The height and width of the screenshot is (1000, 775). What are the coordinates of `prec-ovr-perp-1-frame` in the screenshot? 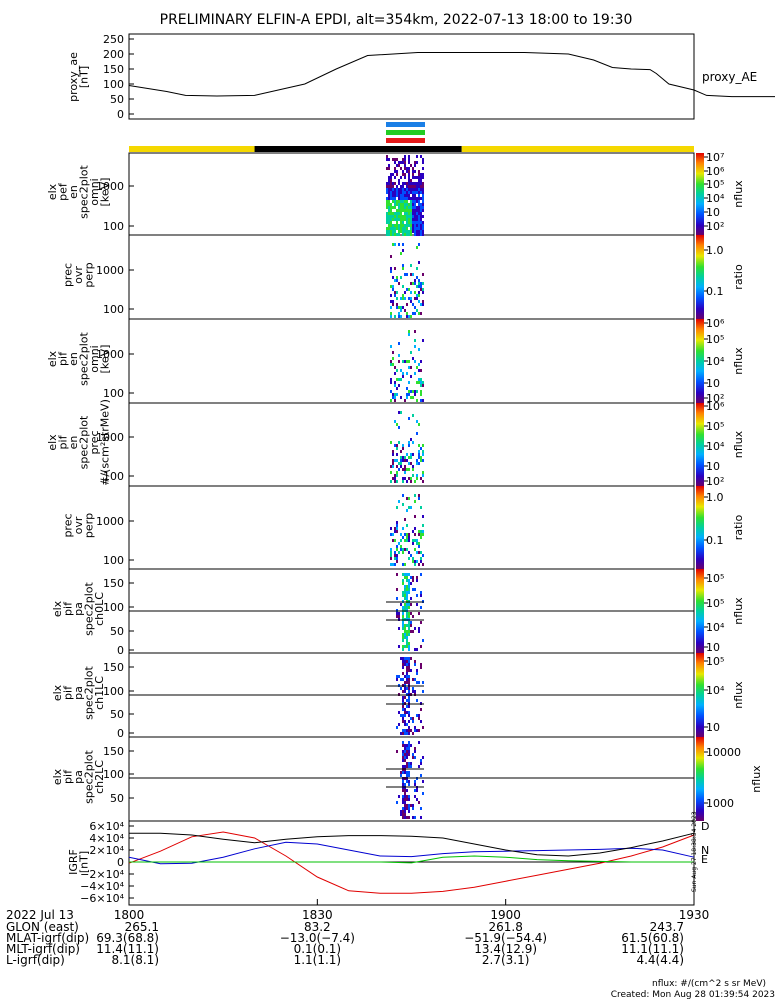 It's located at (411, 277).